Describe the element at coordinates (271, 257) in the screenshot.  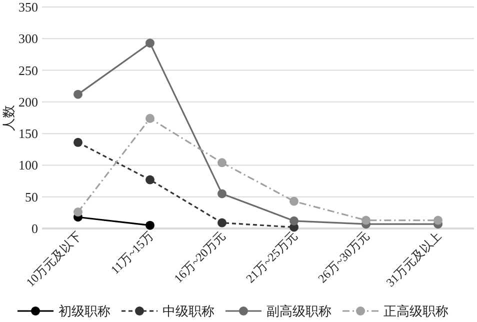
I see `x-tick-label: 21万~25万元` at that location.